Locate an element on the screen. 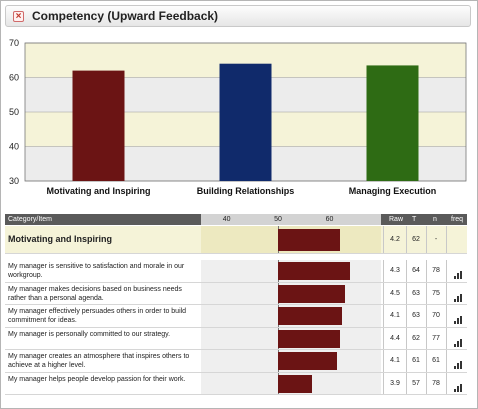 This screenshot has height=409, width=478. raw-score: 4.3 is located at coordinates (395, 270).